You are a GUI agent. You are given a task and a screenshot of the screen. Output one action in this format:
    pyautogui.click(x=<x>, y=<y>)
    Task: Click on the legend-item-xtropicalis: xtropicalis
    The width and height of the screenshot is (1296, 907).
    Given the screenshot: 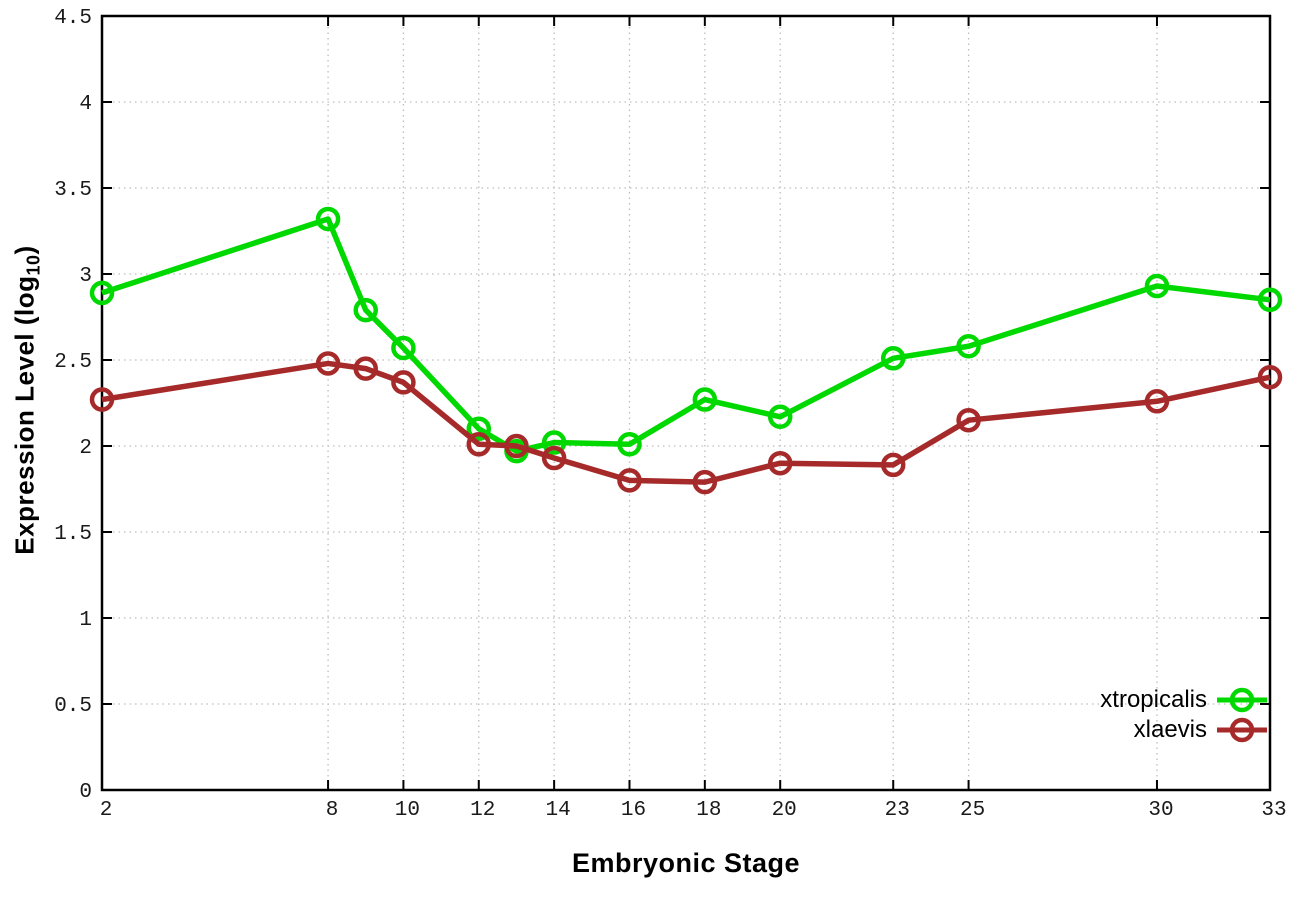 What is the action you would take?
    pyautogui.click(x=1184, y=700)
    